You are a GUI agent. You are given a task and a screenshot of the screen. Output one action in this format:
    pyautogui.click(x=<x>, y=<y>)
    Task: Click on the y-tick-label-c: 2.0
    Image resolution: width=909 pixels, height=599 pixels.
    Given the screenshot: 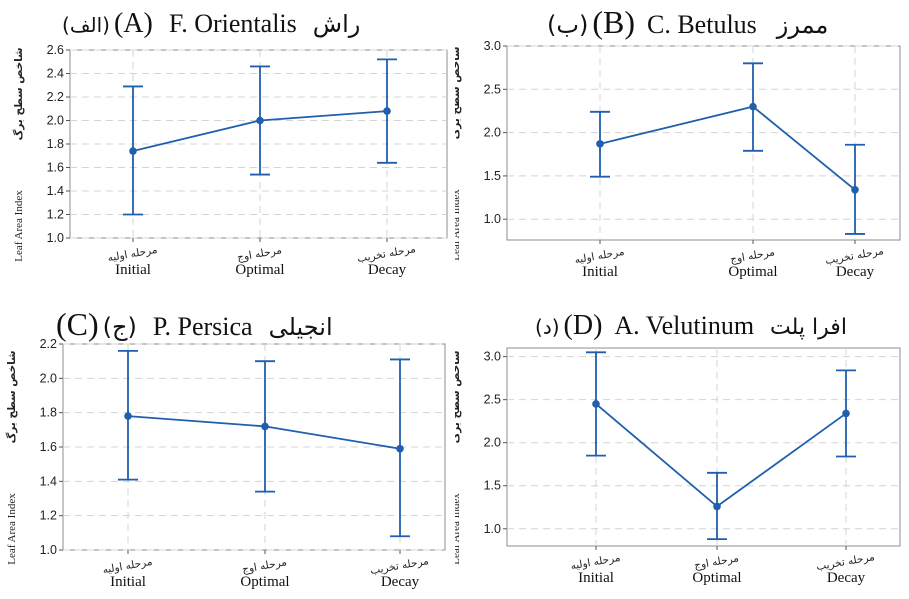 What is the action you would take?
    pyautogui.click(x=48, y=378)
    